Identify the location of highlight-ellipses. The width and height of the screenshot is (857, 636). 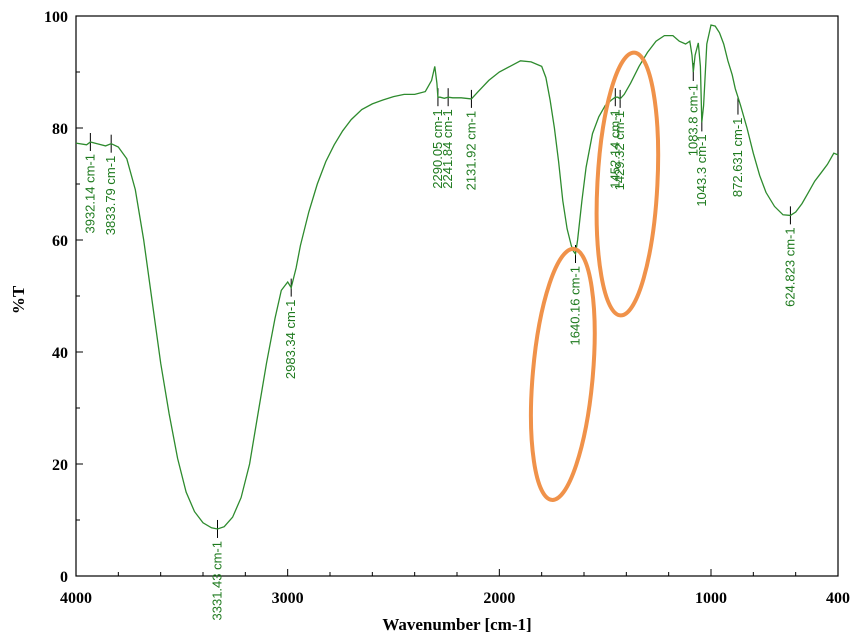
(594, 276).